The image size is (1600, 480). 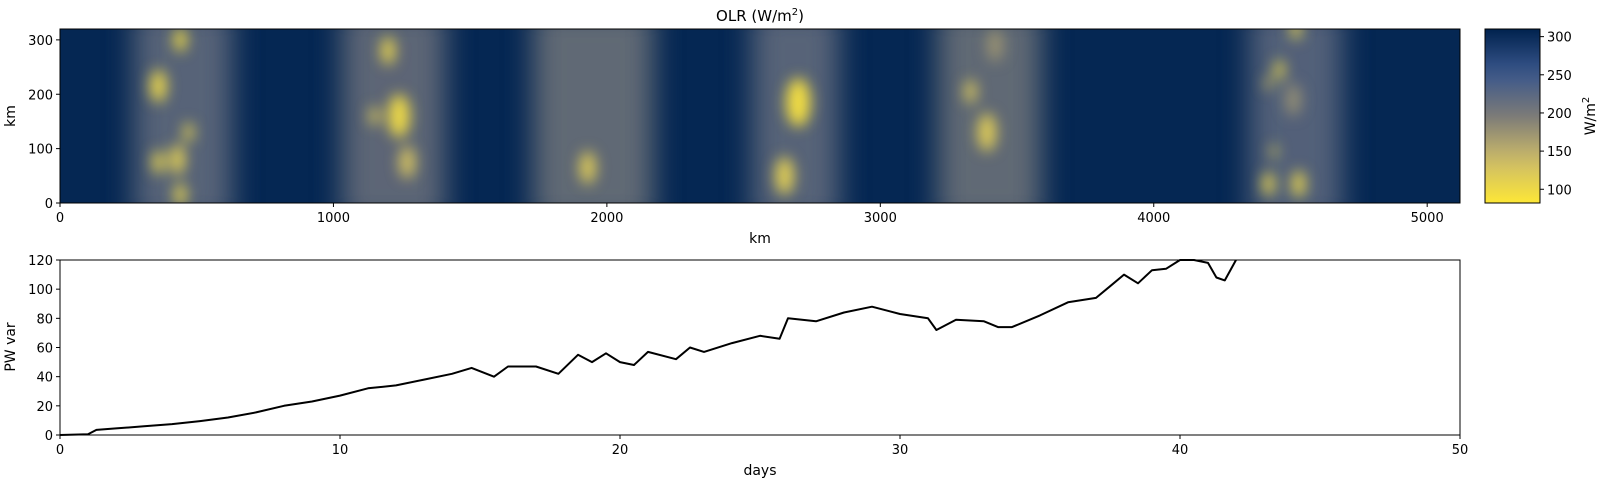 I want to click on colorbar-tick-label: 250, so click(x=1559, y=76).